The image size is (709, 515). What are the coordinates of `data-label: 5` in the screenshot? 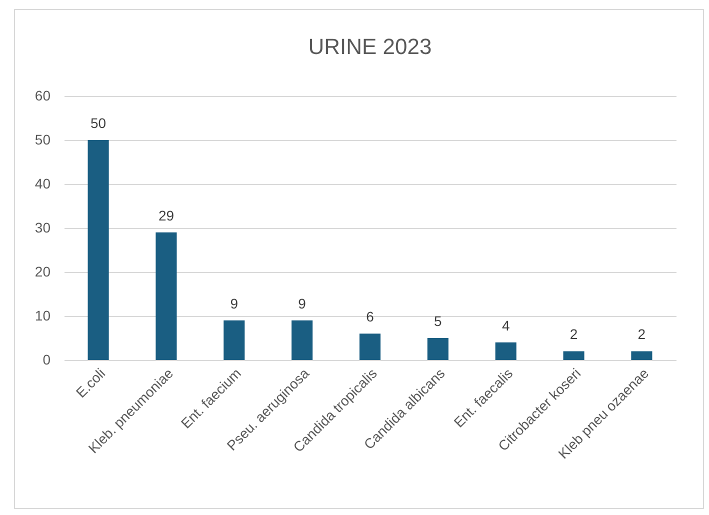 It's located at (438, 321).